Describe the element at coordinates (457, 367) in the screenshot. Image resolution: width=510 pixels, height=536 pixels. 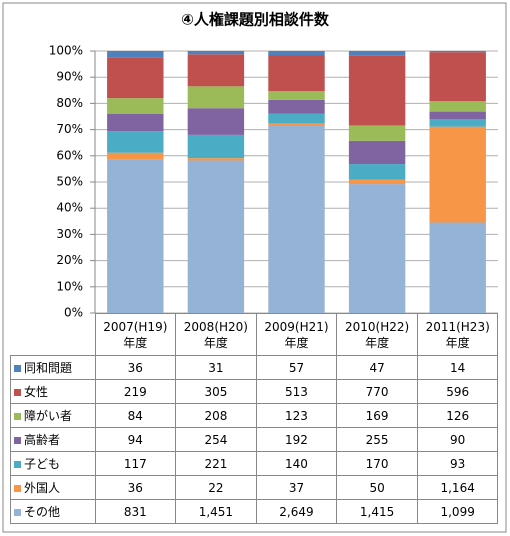
I see `table-cell: 14` at that location.